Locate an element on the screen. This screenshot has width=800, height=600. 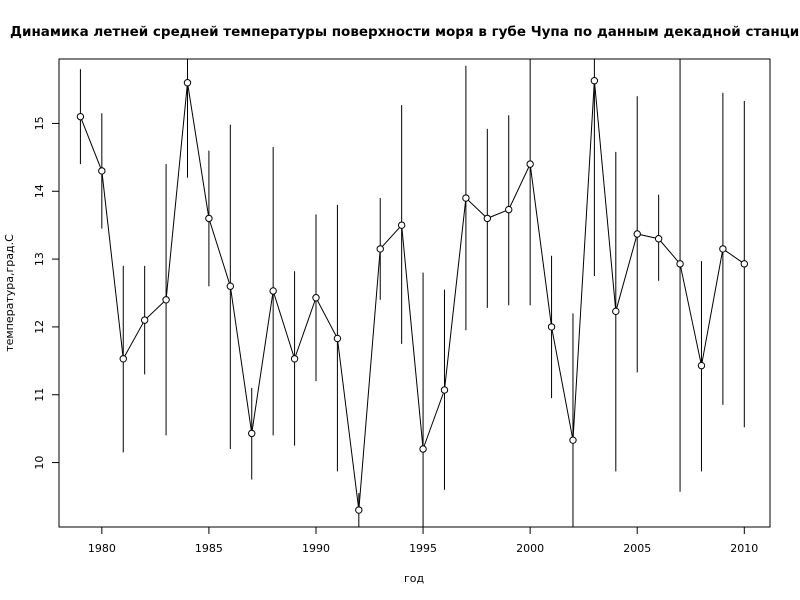
y-tick-label: 15 is located at coordinates (39, 123).